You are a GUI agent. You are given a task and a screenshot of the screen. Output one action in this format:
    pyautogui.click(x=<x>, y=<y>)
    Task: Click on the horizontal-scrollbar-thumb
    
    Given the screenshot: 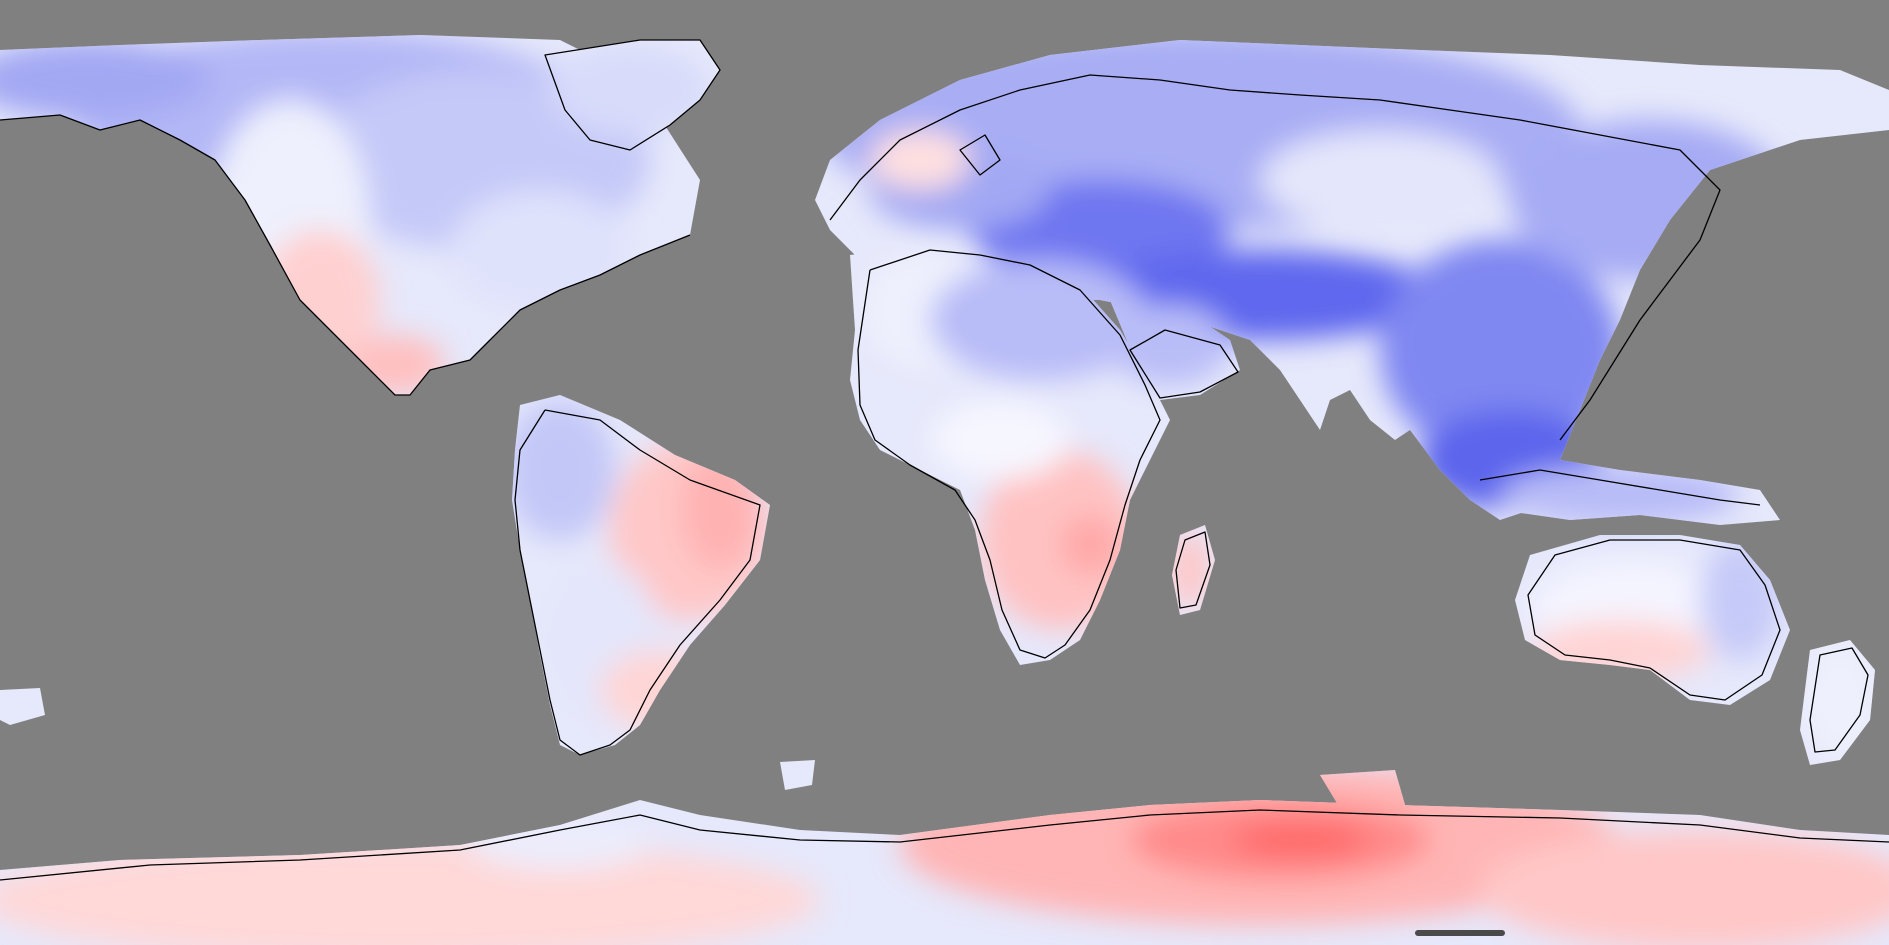 What is the action you would take?
    pyautogui.click(x=1460, y=933)
    